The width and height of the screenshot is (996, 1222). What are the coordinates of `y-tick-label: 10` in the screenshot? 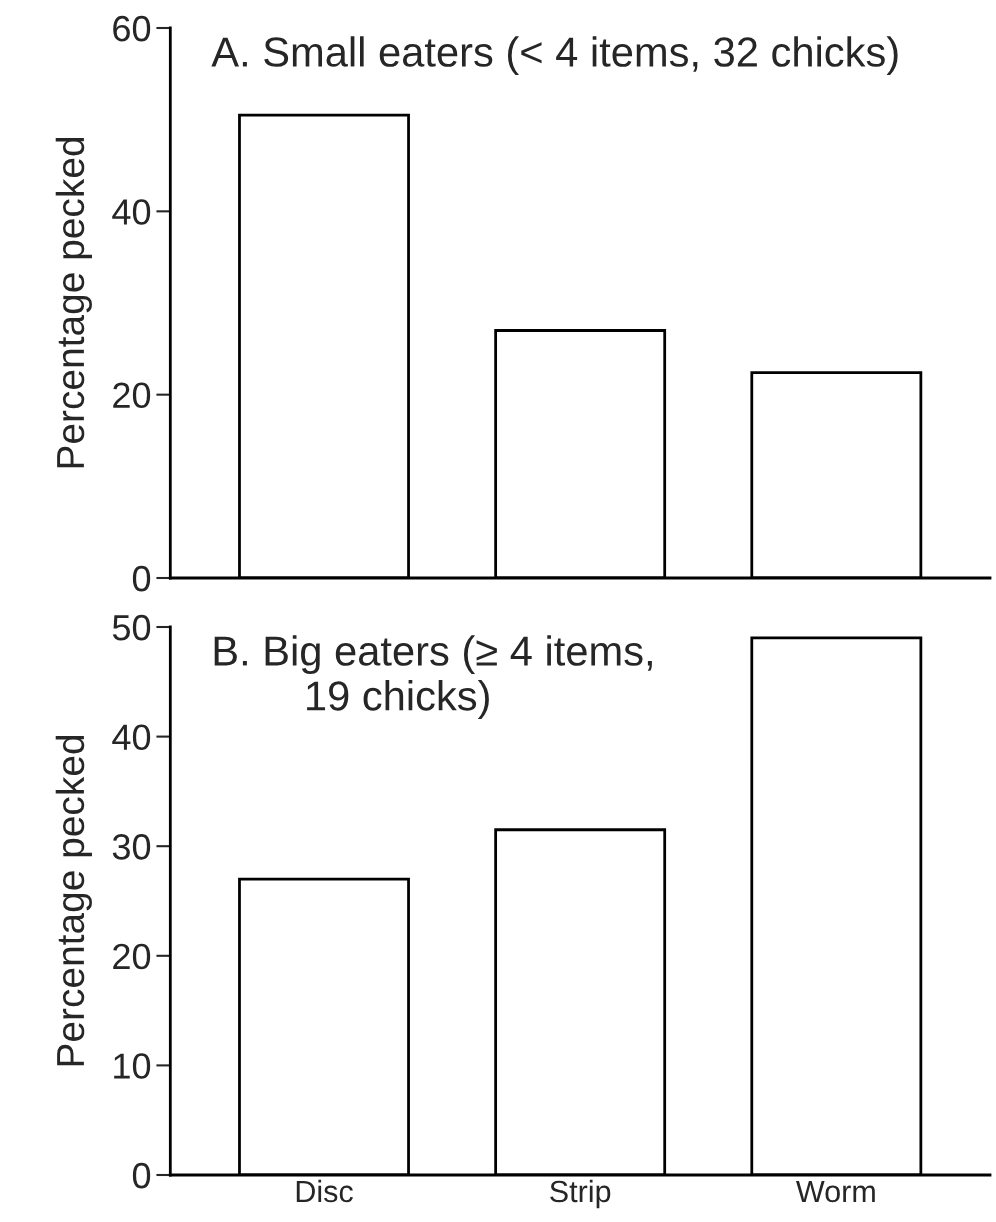 It's located at (132, 1066).